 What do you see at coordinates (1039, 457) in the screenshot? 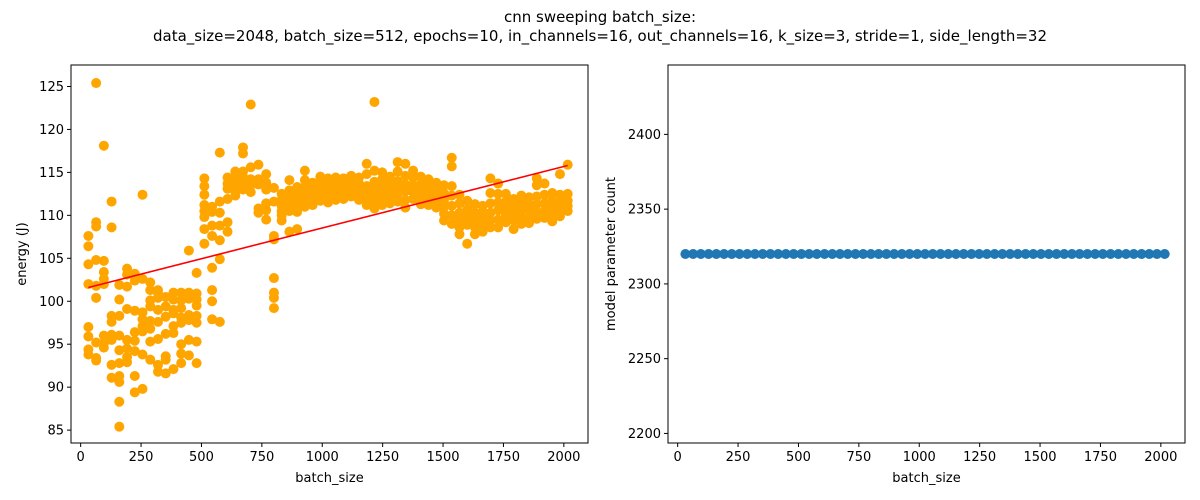
I see `param-count-chart-xtick-label: 1500` at bounding box center [1039, 457].